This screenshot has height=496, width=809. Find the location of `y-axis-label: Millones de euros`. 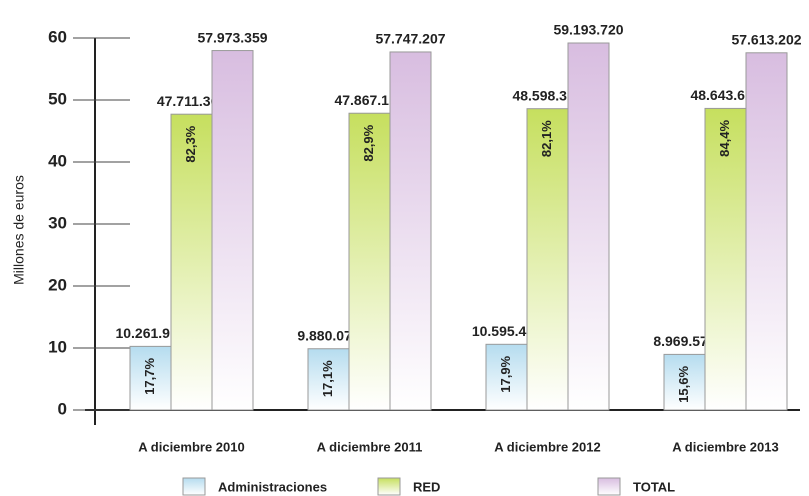

y-axis-label: Millones de euros is located at coordinates (19, 230).